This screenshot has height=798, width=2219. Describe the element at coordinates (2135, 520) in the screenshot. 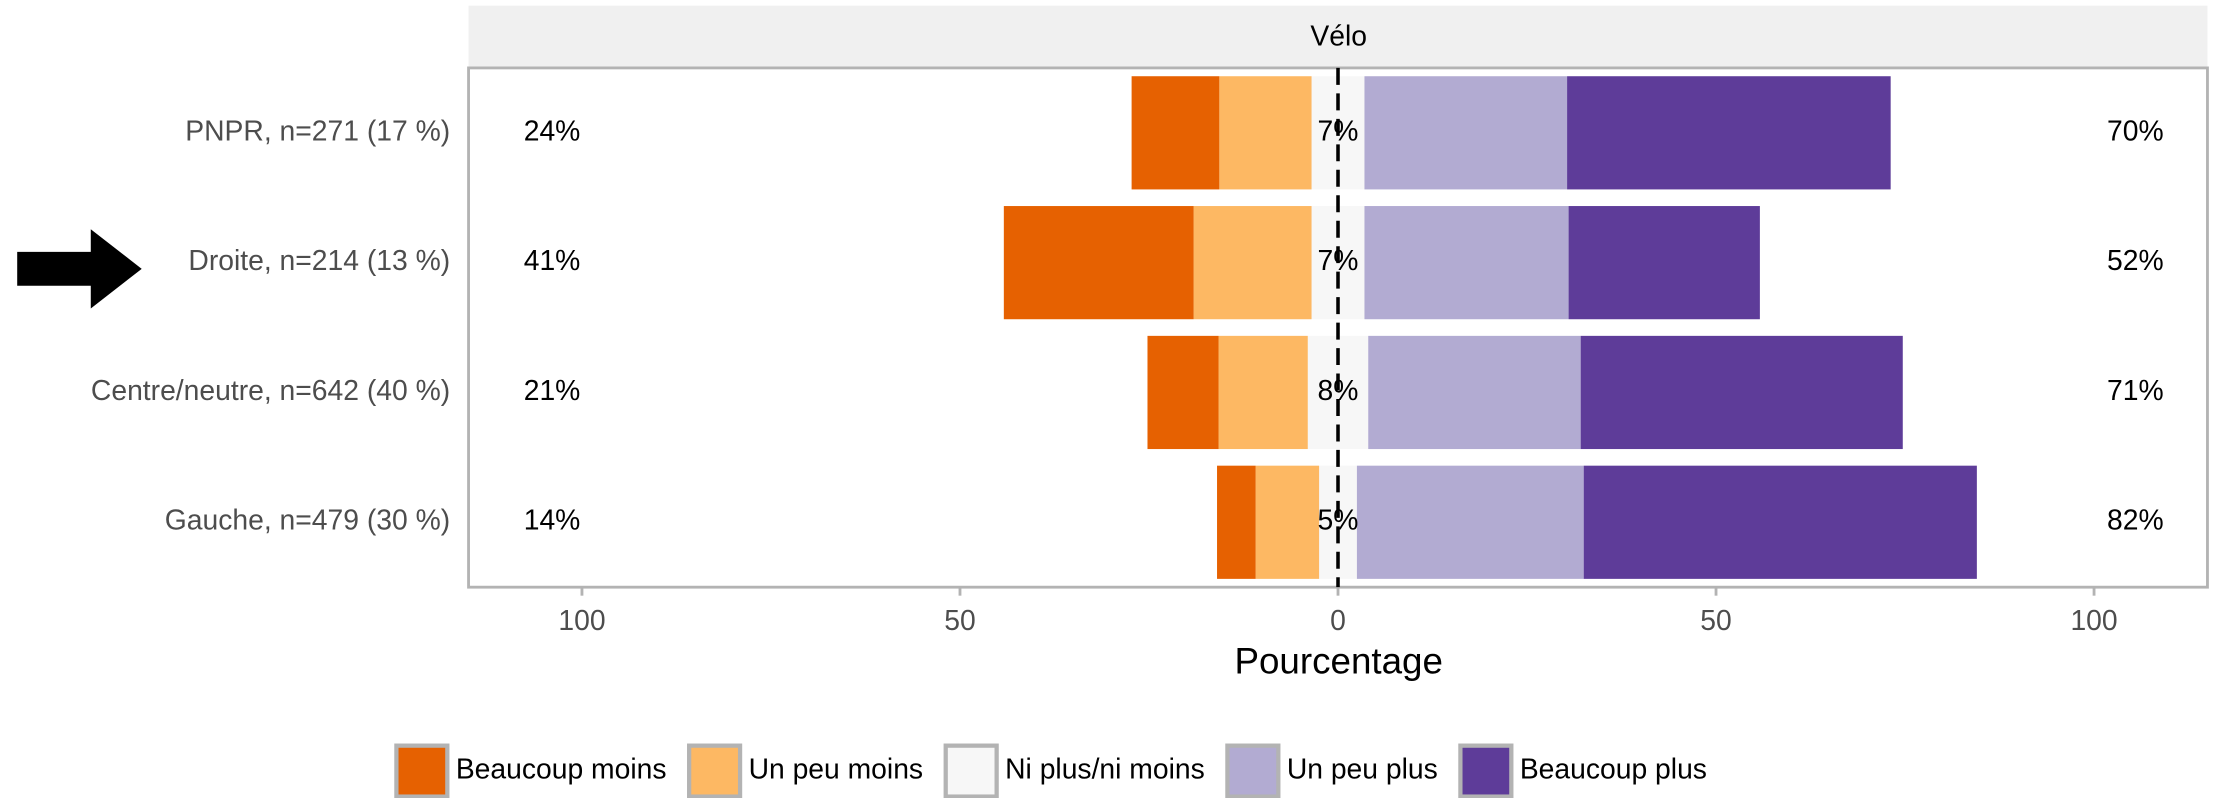

I see `right-total-label: 82%` at that location.